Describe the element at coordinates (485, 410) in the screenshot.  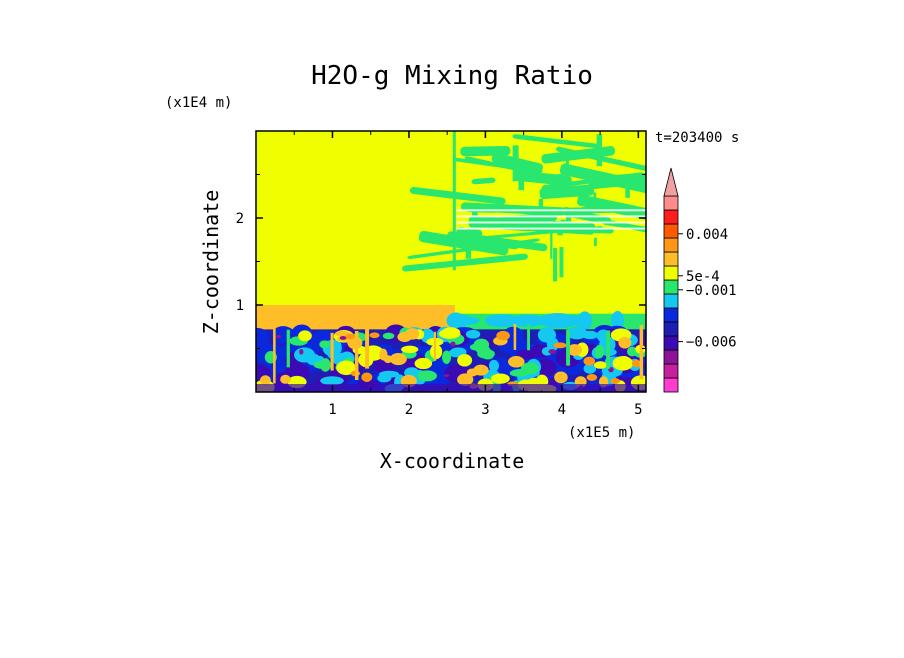
I see `x-tick-label: 3` at that location.